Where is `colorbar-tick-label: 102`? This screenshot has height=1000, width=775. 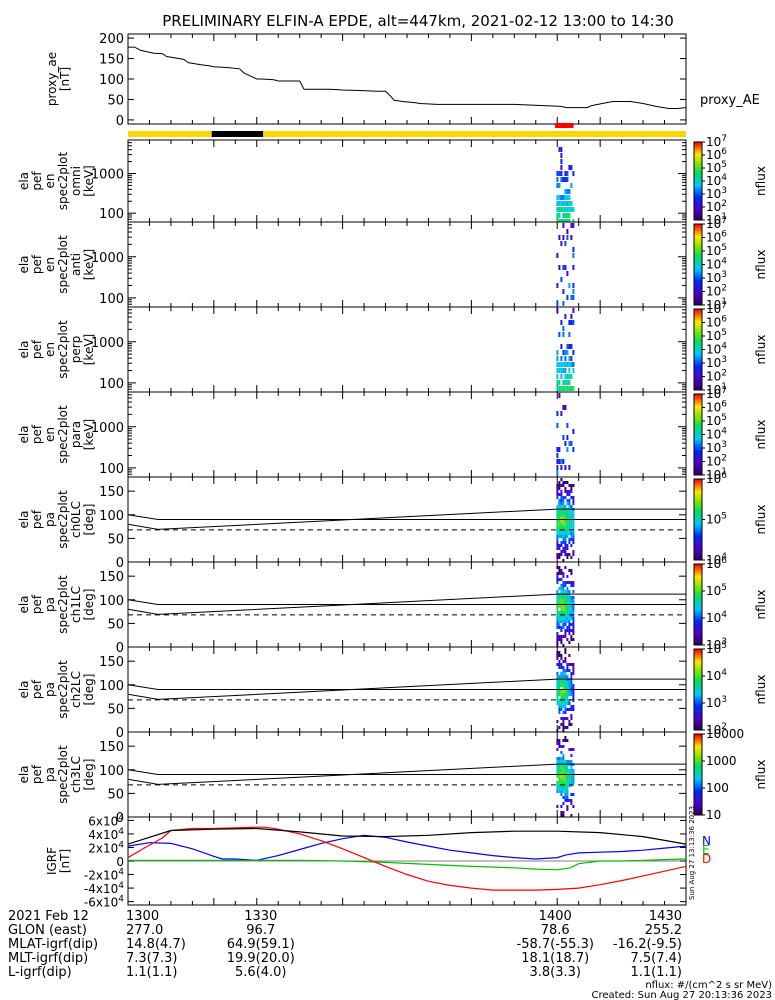
colorbar-tick-label: 102 is located at coordinates (716, 461).